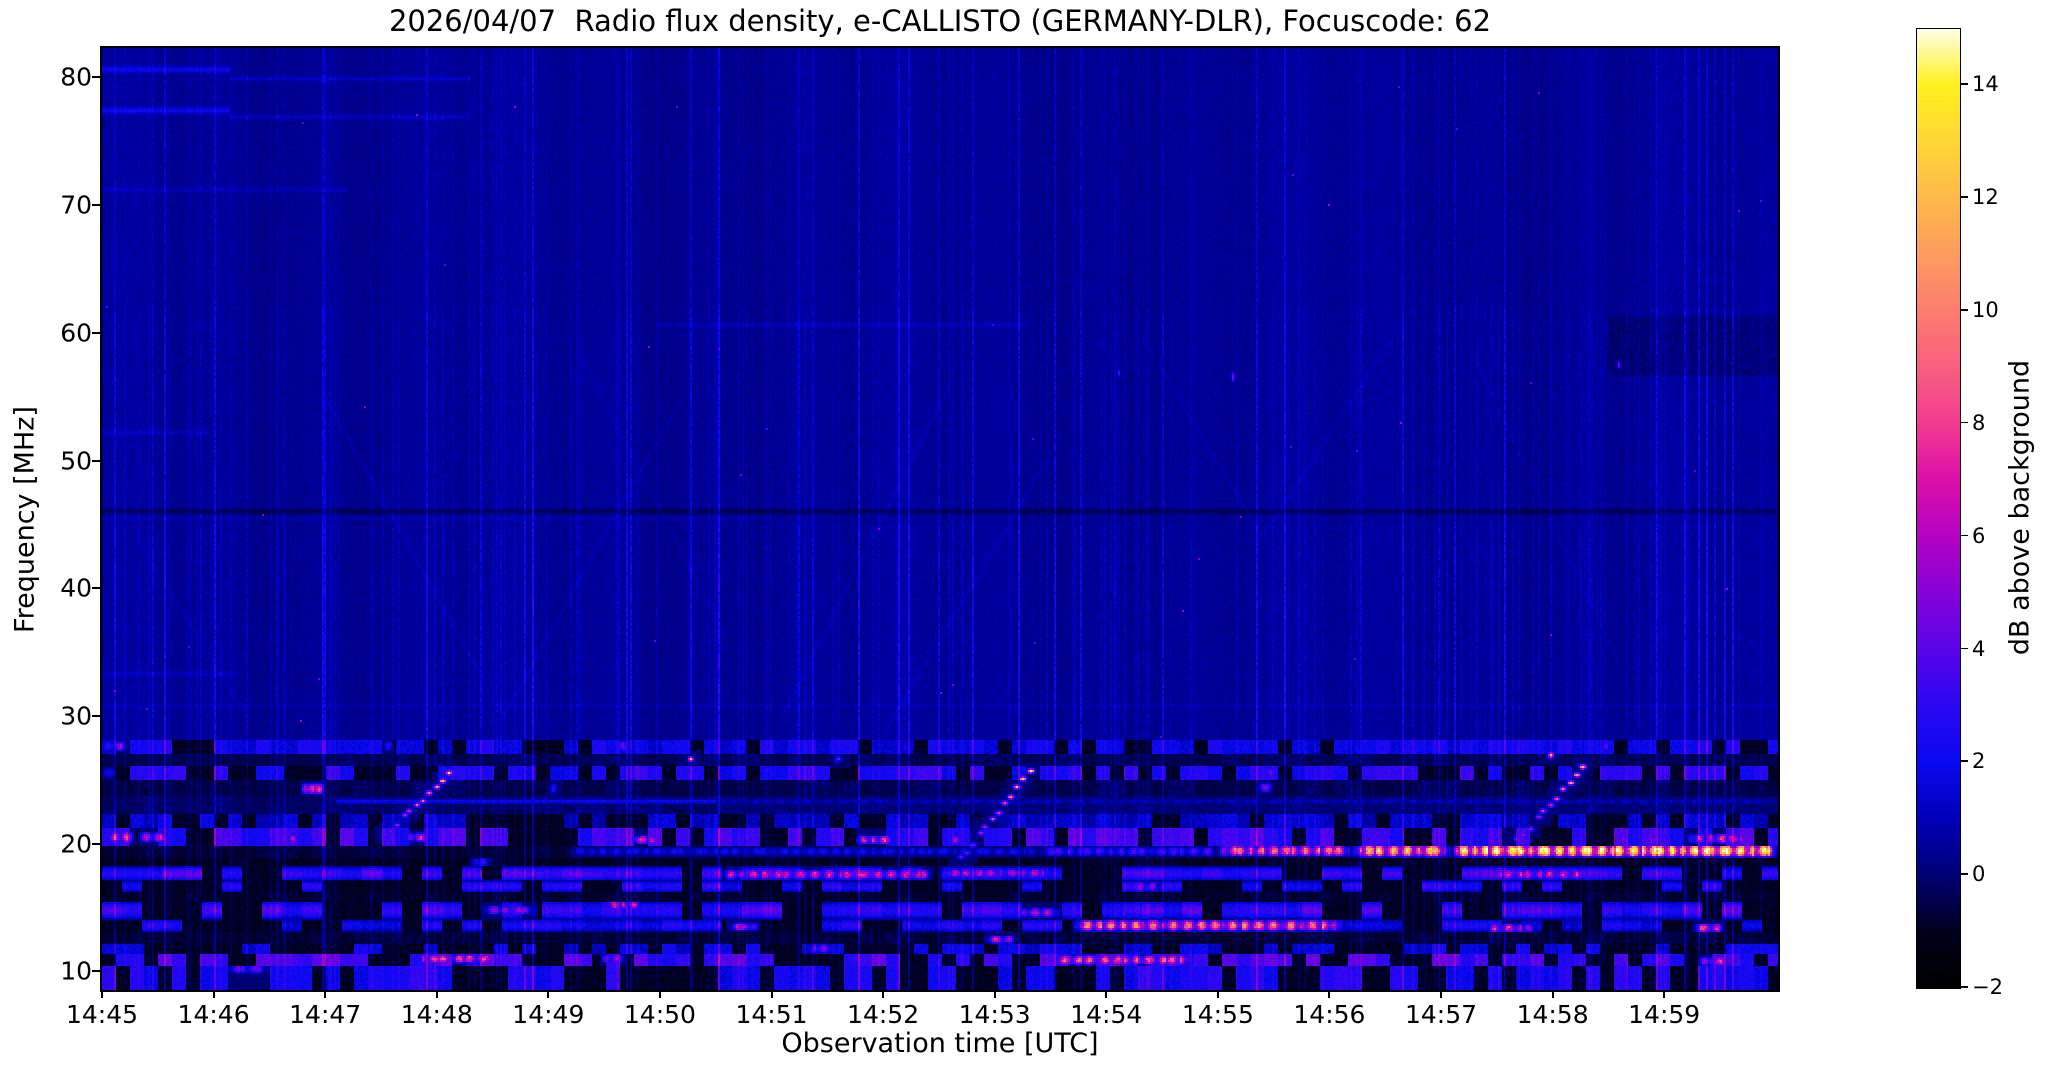  I want to click on x-tick-label: 14:59, so click(1664, 1014).